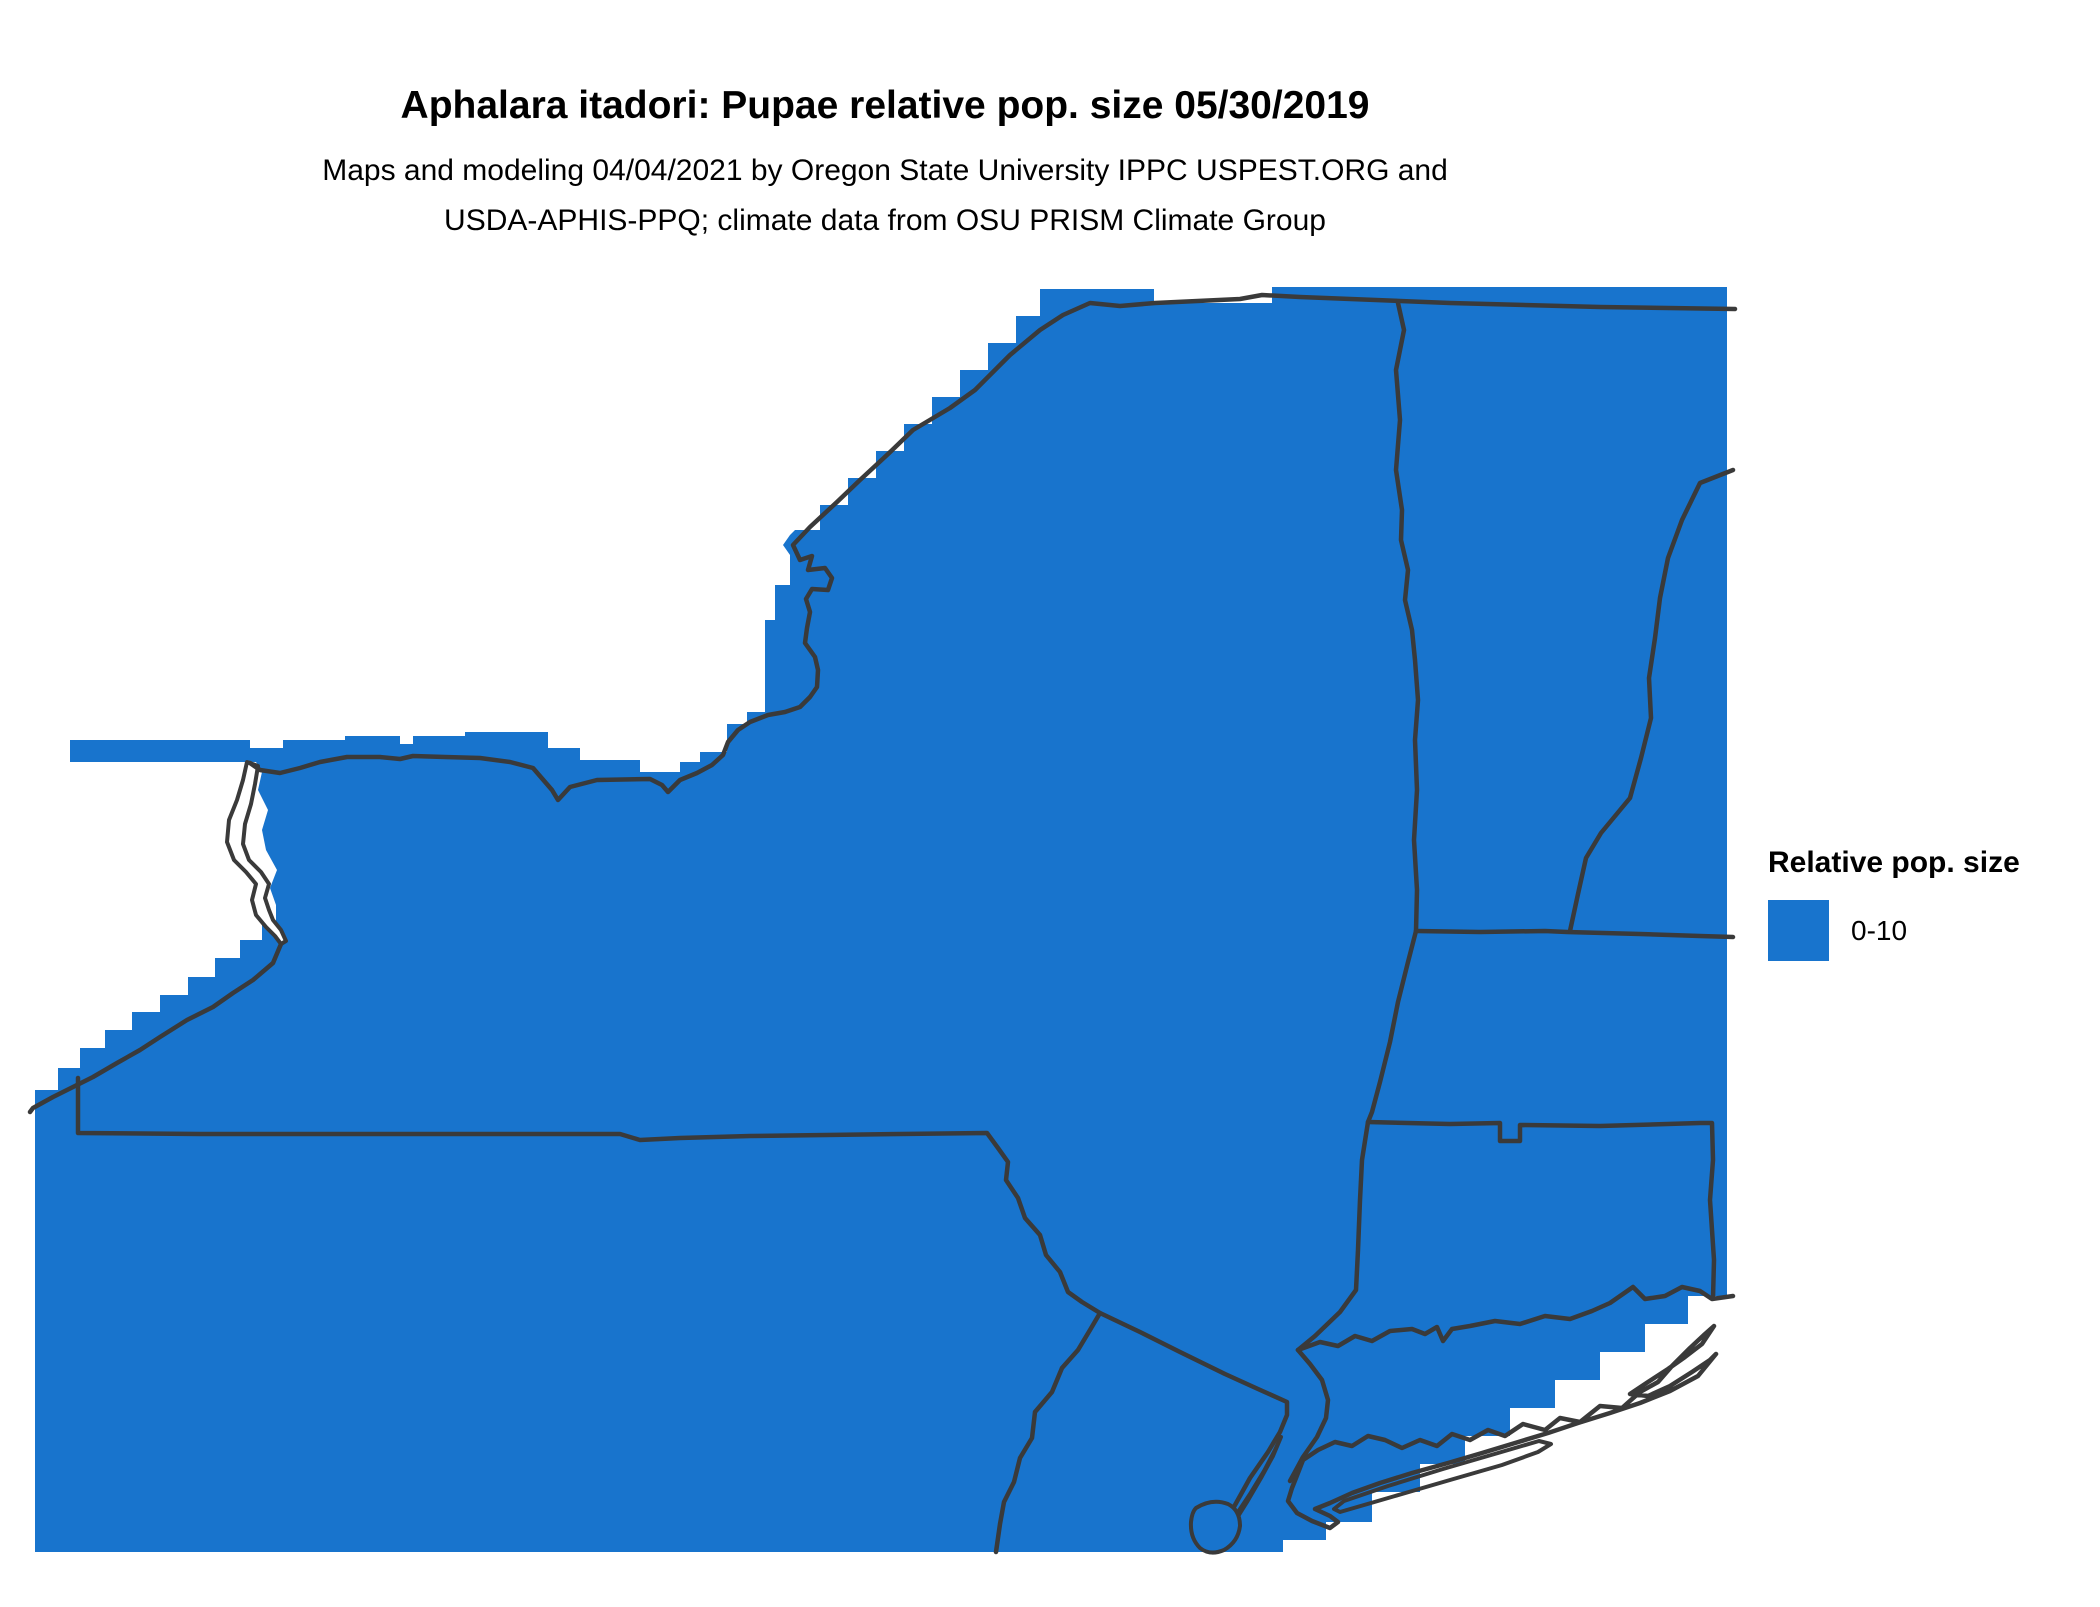 The image size is (2100, 1607). I want to click on long-island-outline, so click(1502, 1427).